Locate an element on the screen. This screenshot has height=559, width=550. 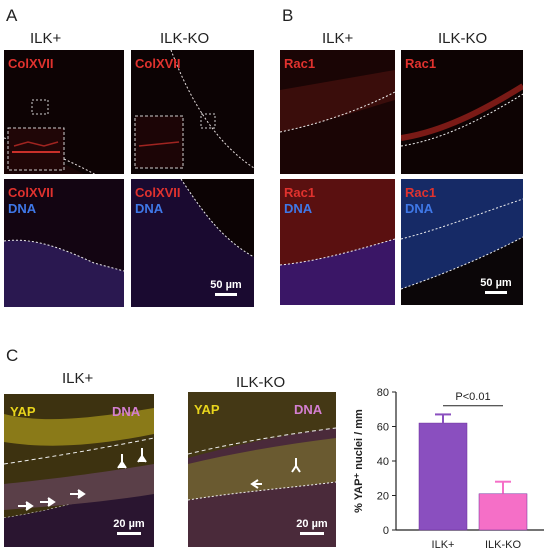
panel-b-scale-bar: 50 µm is located at coordinates (496, 285).